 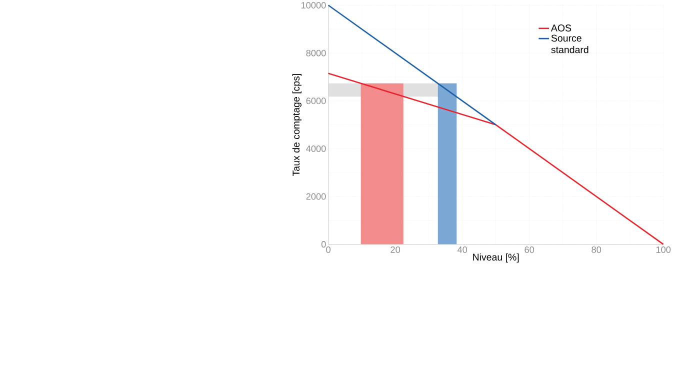 What do you see at coordinates (323, 244) in the screenshot?
I see `y-tick-label: 0` at bounding box center [323, 244].